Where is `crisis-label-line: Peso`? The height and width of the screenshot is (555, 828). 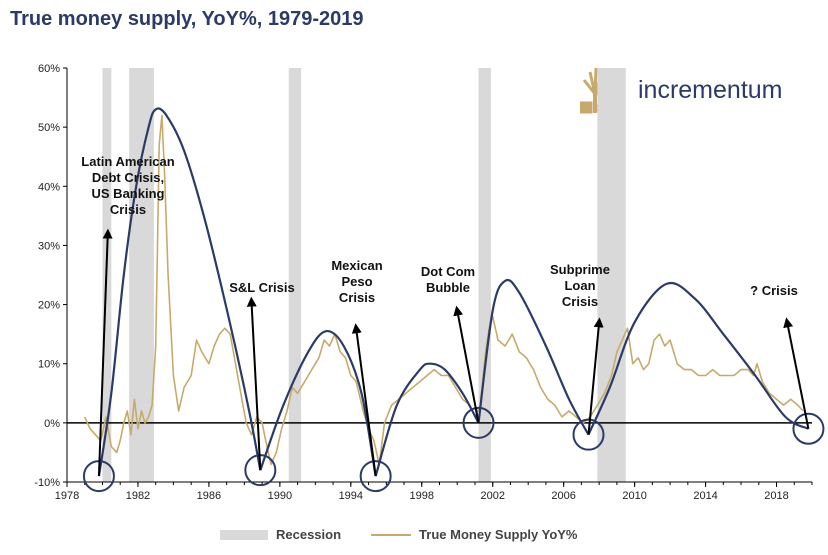 crisis-label-line: Peso is located at coordinates (356, 281).